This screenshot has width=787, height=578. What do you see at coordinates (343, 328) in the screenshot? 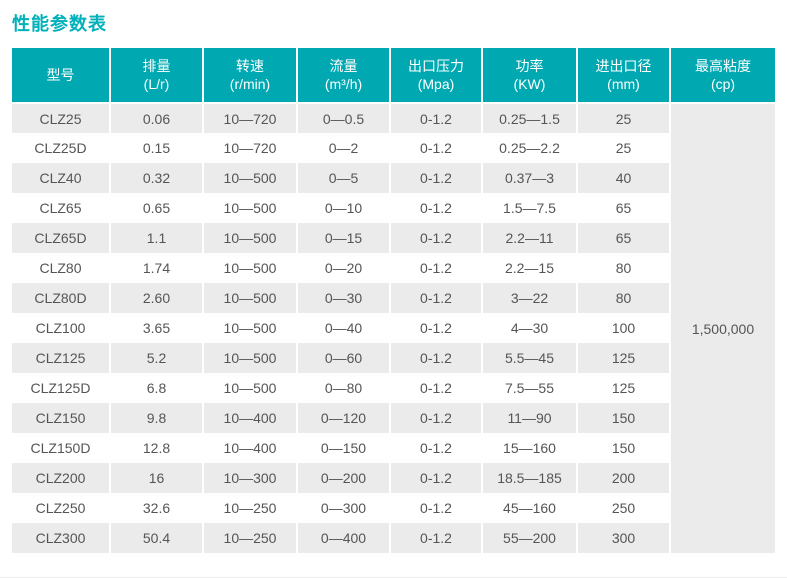
I see `cell-flow: 0—40` at bounding box center [343, 328].